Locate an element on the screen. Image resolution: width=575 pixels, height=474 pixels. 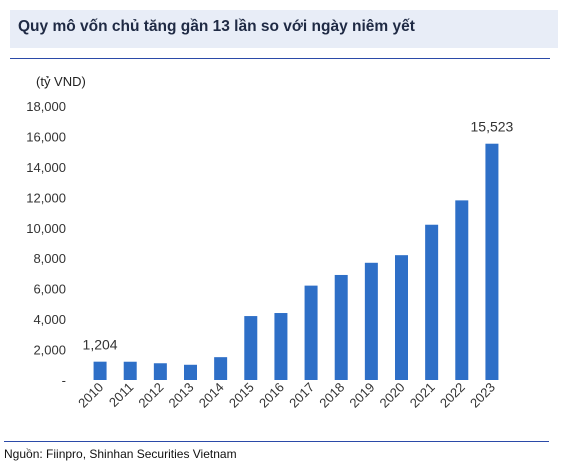
x-tick-label: 2011 is located at coordinates (121, 395).